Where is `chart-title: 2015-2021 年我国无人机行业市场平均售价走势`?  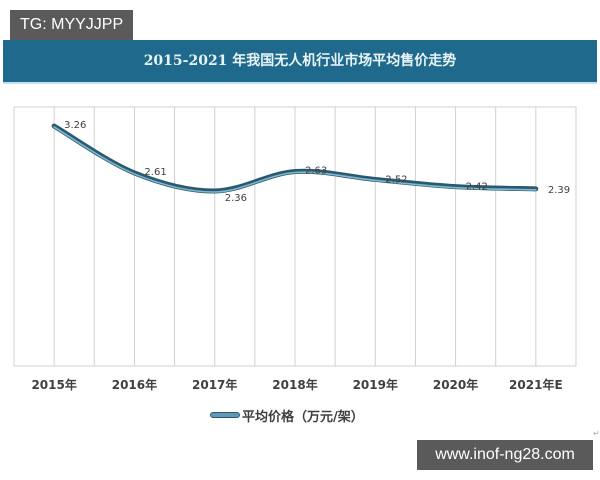 chart-title: 2015-2021 年我国无人机行业市场平均售价走势 is located at coordinates (300, 61).